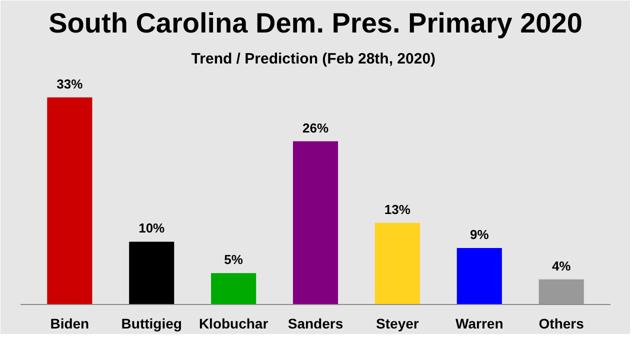 The height and width of the screenshot is (338, 634). What do you see at coordinates (70, 84) in the screenshot?
I see `data-label: 33%` at bounding box center [70, 84].